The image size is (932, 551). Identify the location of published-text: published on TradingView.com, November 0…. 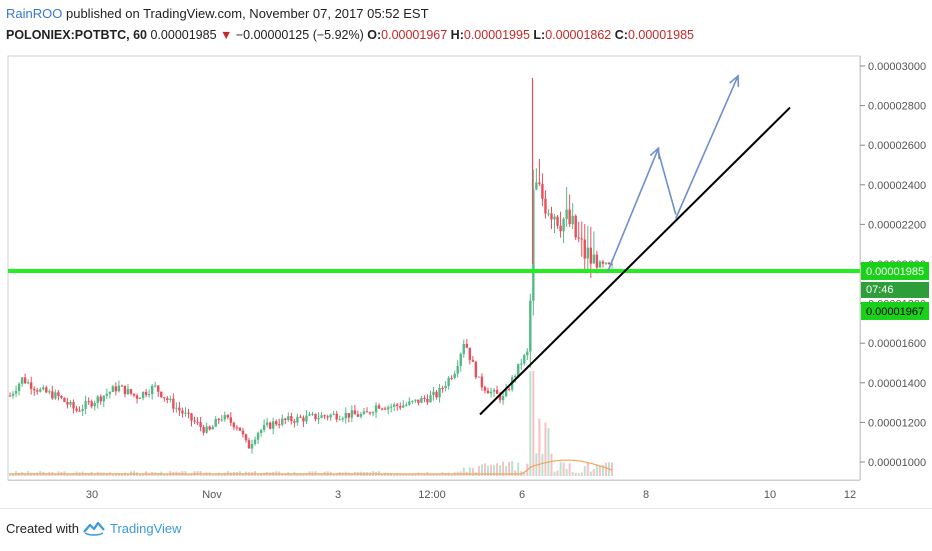
(247, 13).